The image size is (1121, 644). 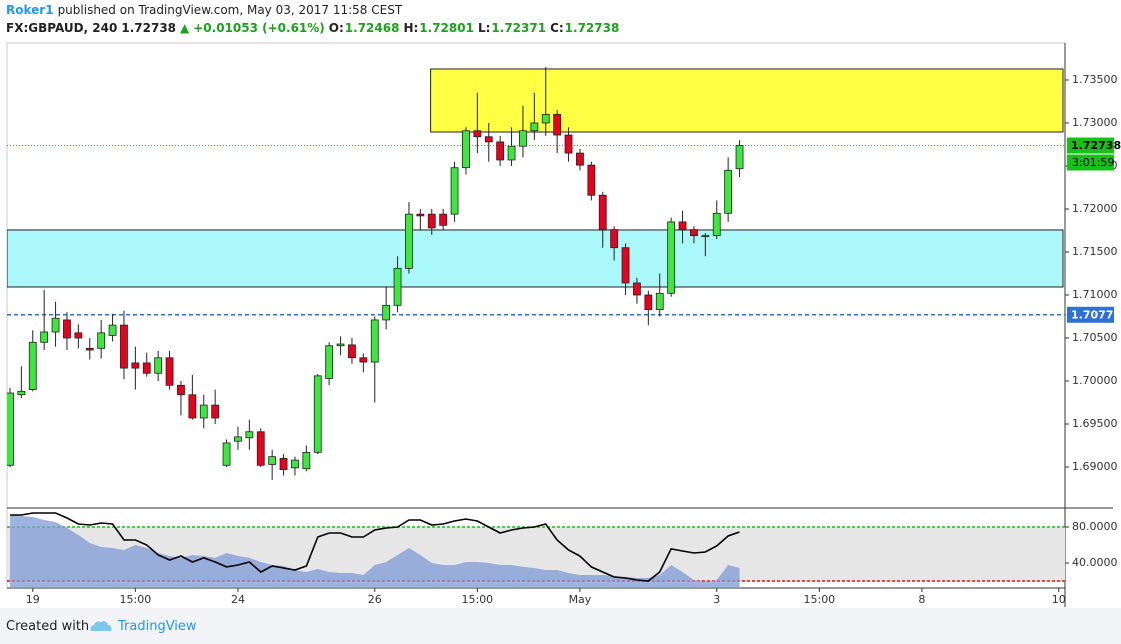 I want to click on zone, so click(x=535, y=258).